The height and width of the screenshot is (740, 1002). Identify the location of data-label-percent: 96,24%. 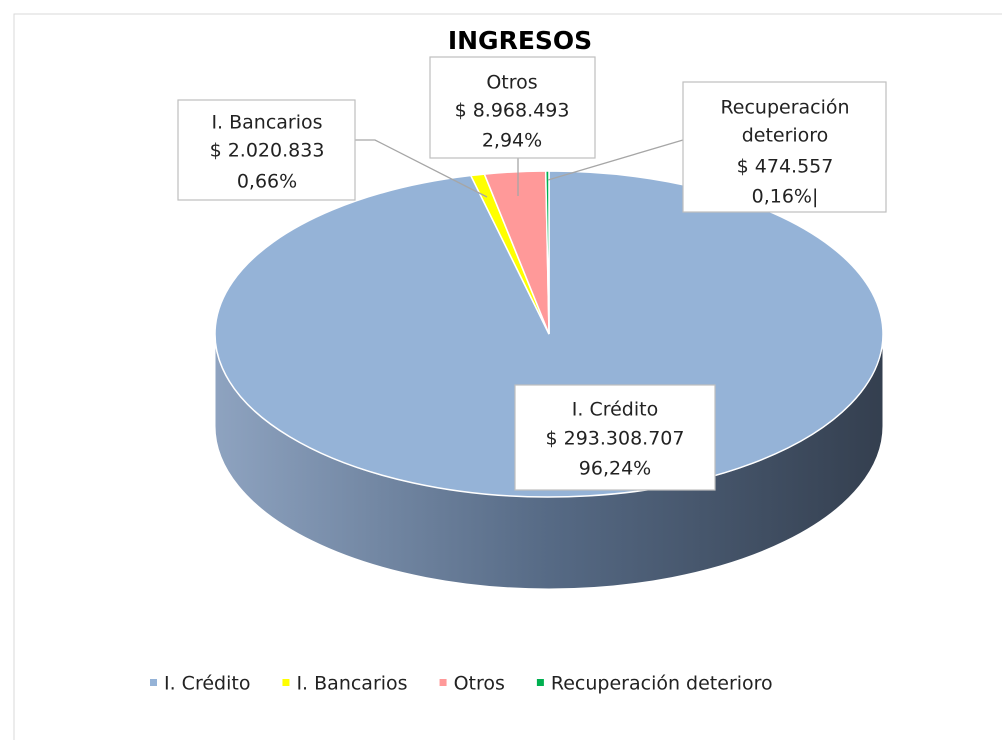
(615, 469).